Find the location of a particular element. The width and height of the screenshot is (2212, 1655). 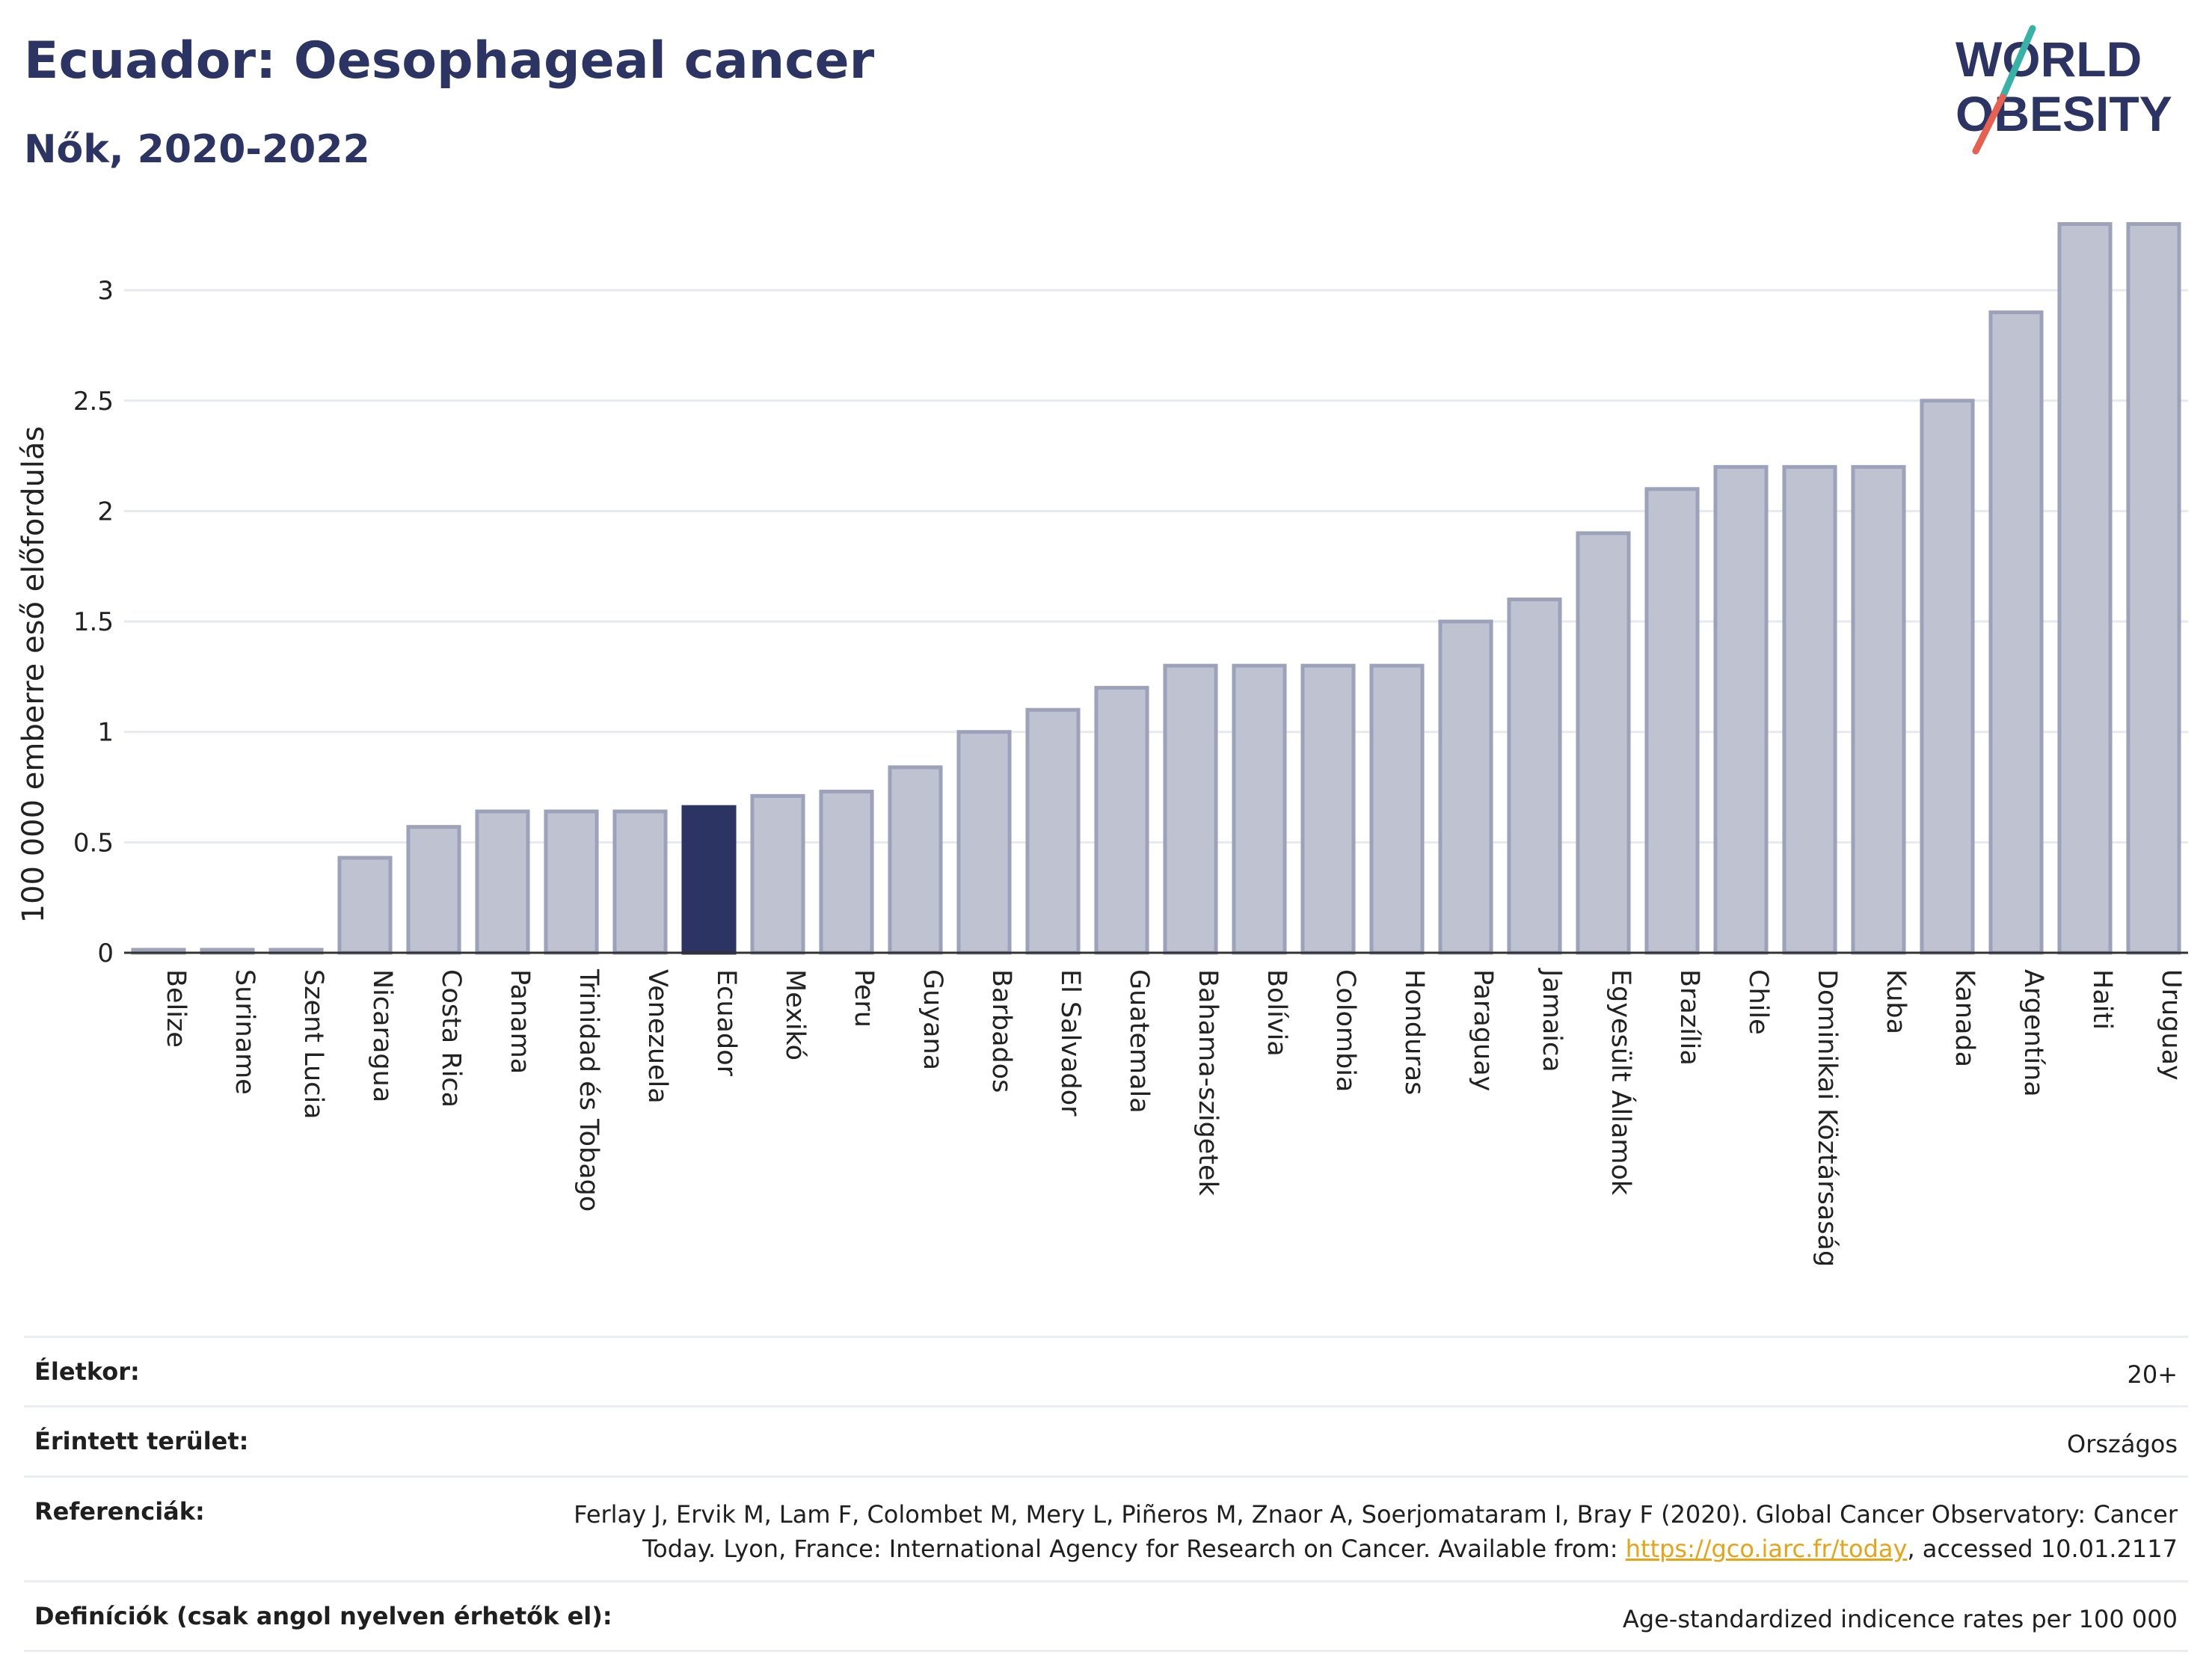

x-tick-label: Bahama-szigetek is located at coordinates (1208, 1083).